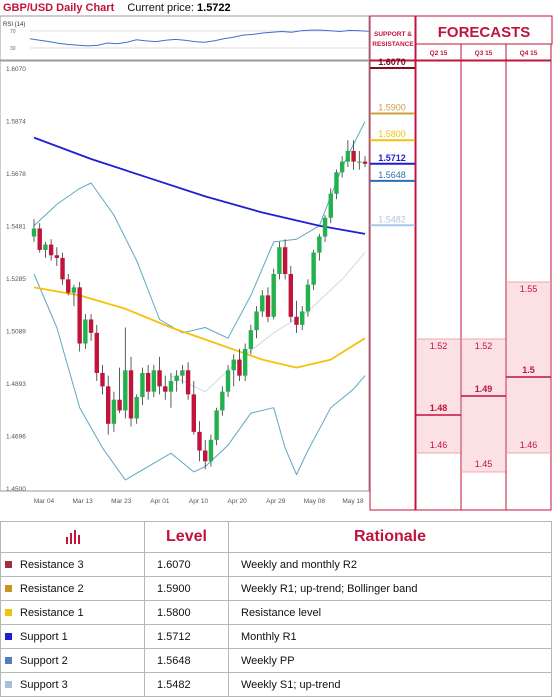  Describe the element at coordinates (13, 49) in the screenshot. I see `rsi-level-30: 30` at that location.